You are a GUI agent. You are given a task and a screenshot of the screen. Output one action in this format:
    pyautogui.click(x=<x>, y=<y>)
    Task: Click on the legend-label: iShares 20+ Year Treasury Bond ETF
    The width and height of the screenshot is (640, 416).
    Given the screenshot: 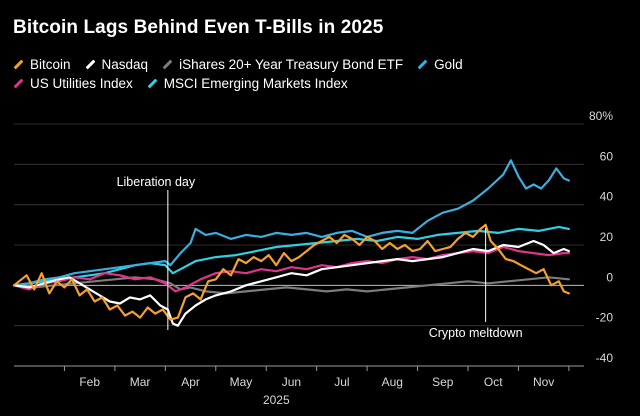 What is the action you would take?
    pyautogui.click(x=291, y=64)
    